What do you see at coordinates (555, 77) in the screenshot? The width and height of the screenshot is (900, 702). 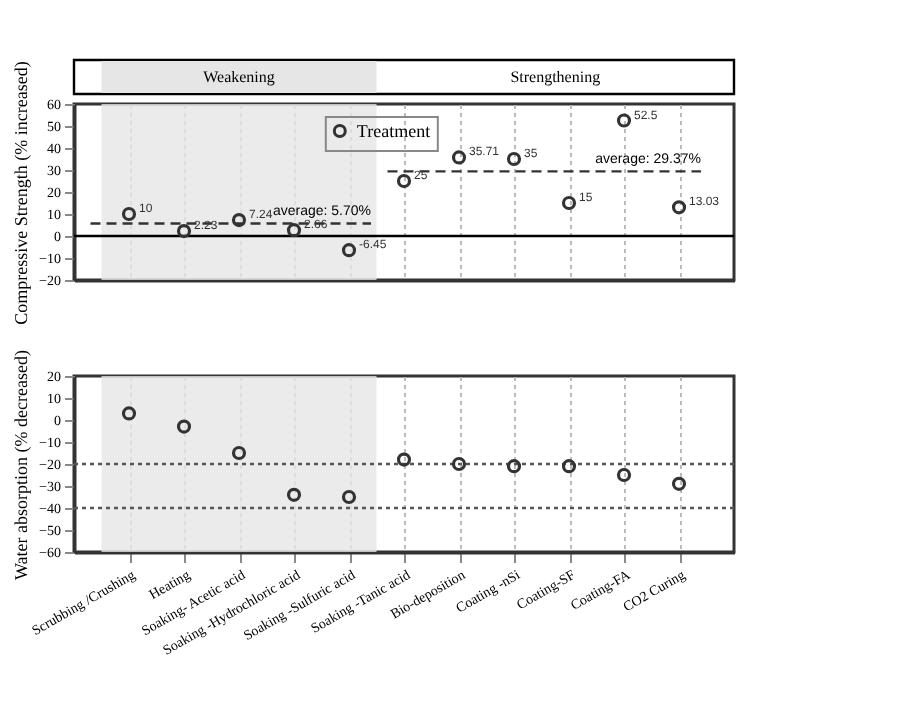 I see `text: Strengthening` at bounding box center [555, 77].